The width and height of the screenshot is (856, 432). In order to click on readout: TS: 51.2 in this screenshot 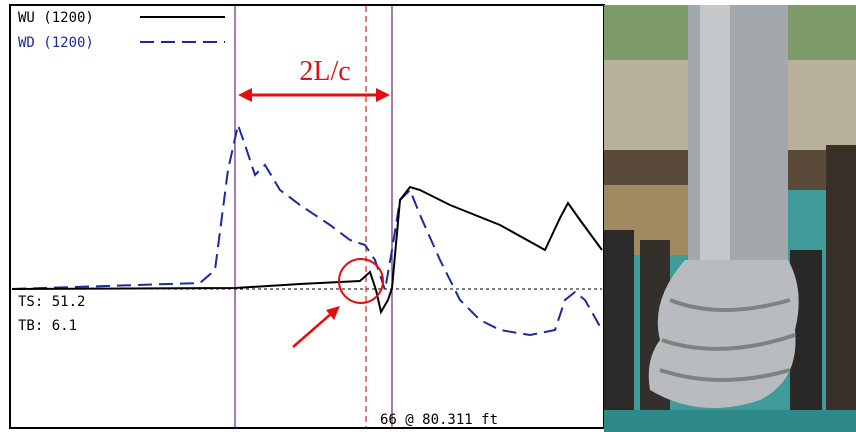, I will do `click(51, 302)`.